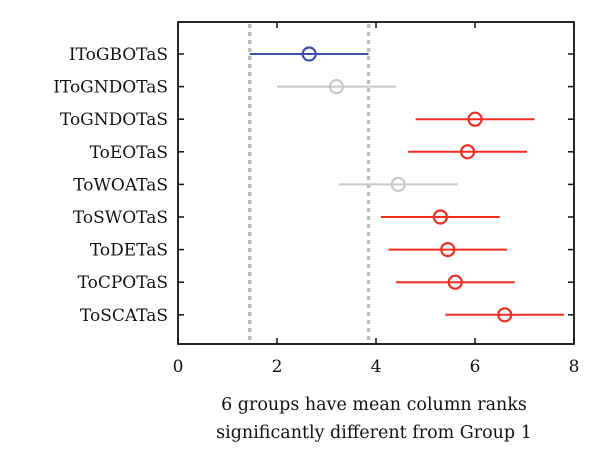 This screenshot has width=600, height=469. What do you see at coordinates (124, 316) in the screenshot?
I see `category-label-9: ToSCATaS` at bounding box center [124, 316].